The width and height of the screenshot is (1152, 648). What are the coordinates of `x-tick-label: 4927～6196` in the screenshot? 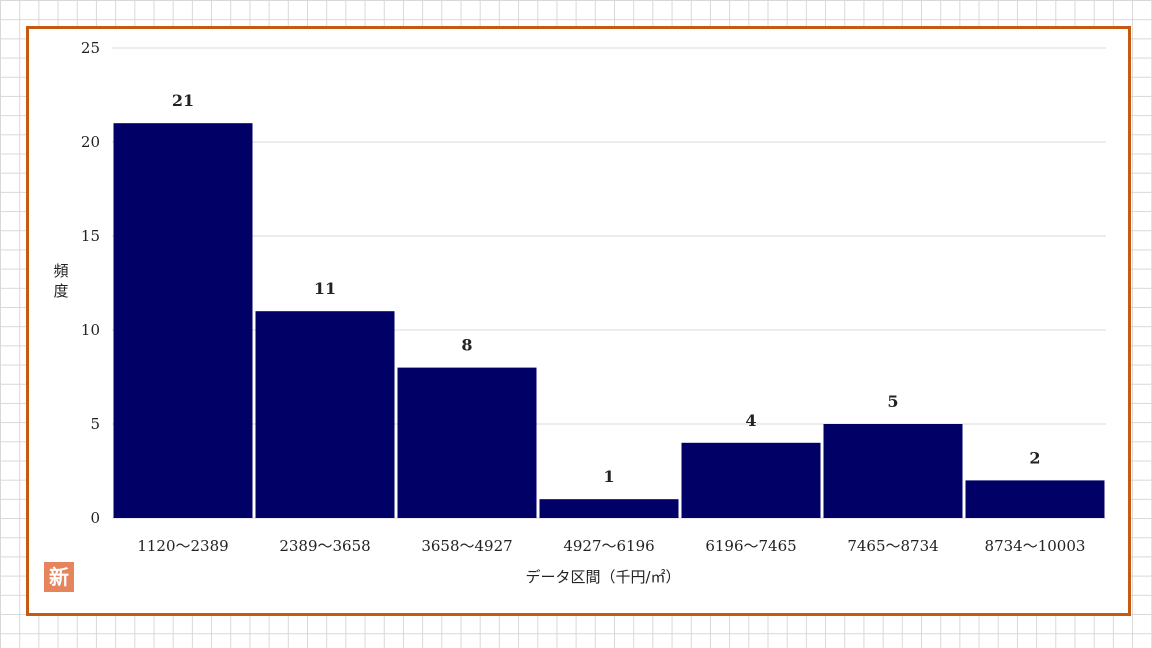 It's located at (608, 546).